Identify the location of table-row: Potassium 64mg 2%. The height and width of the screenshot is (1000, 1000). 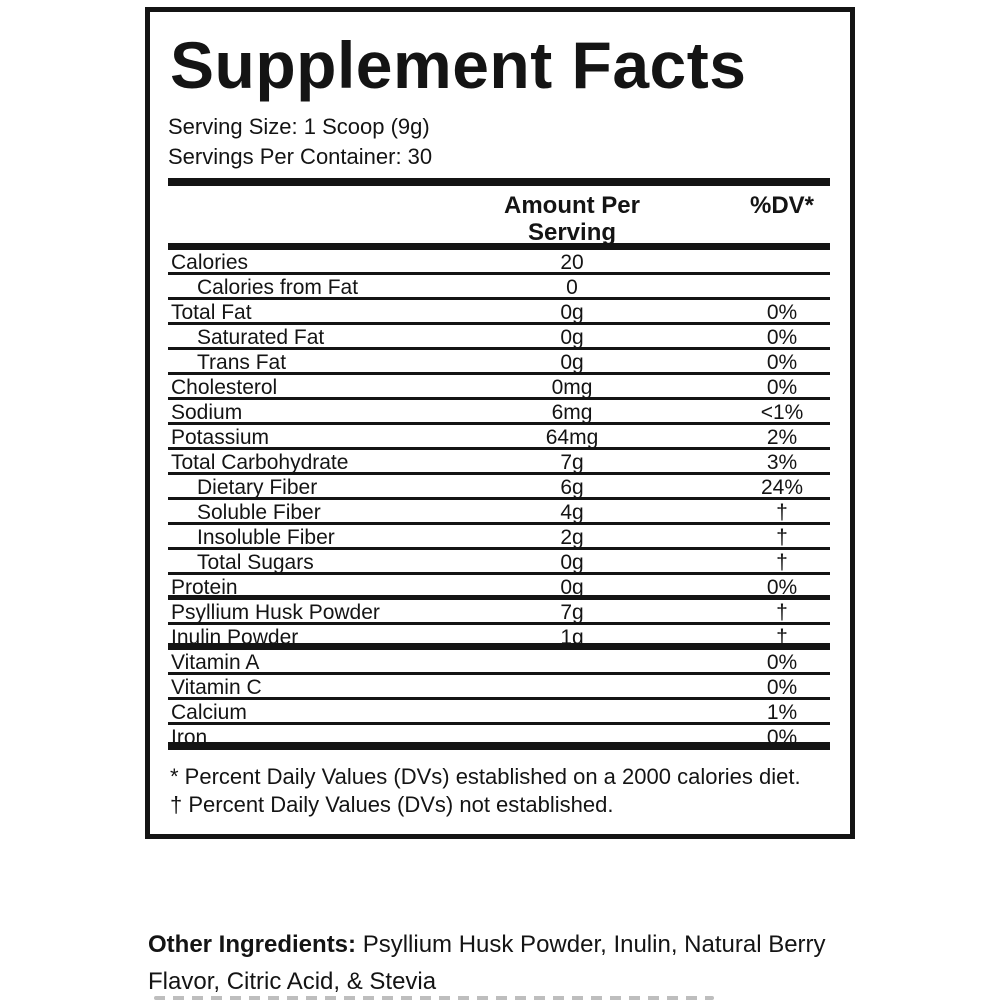
(499, 437).